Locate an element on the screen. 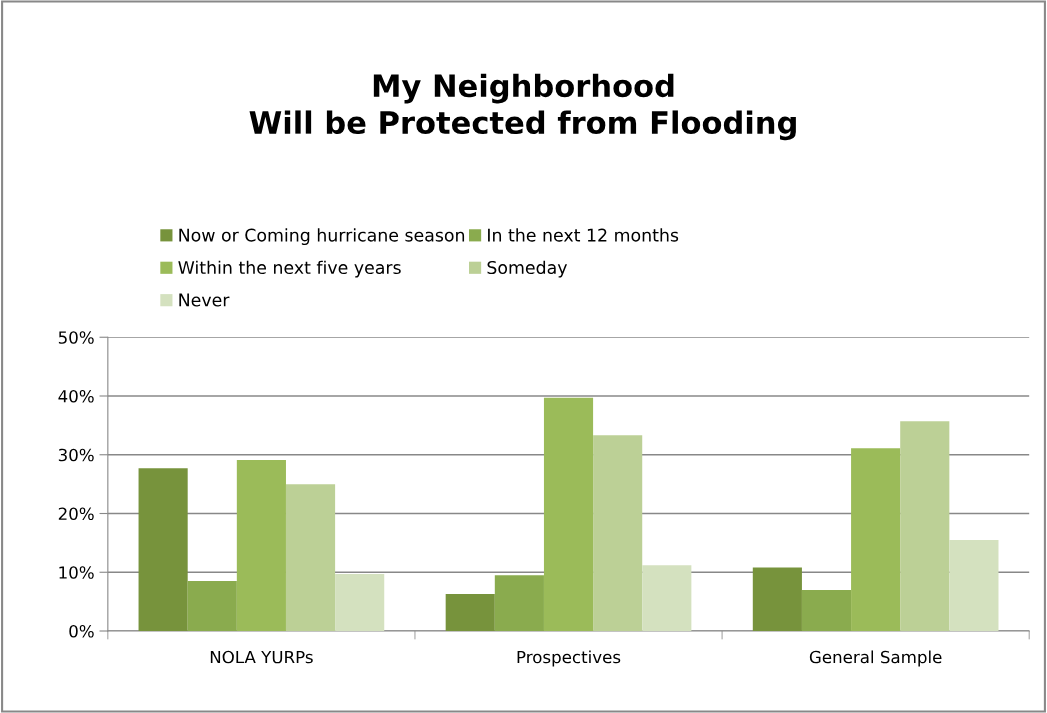  legend-label: In the next 12 months is located at coordinates (583, 235).